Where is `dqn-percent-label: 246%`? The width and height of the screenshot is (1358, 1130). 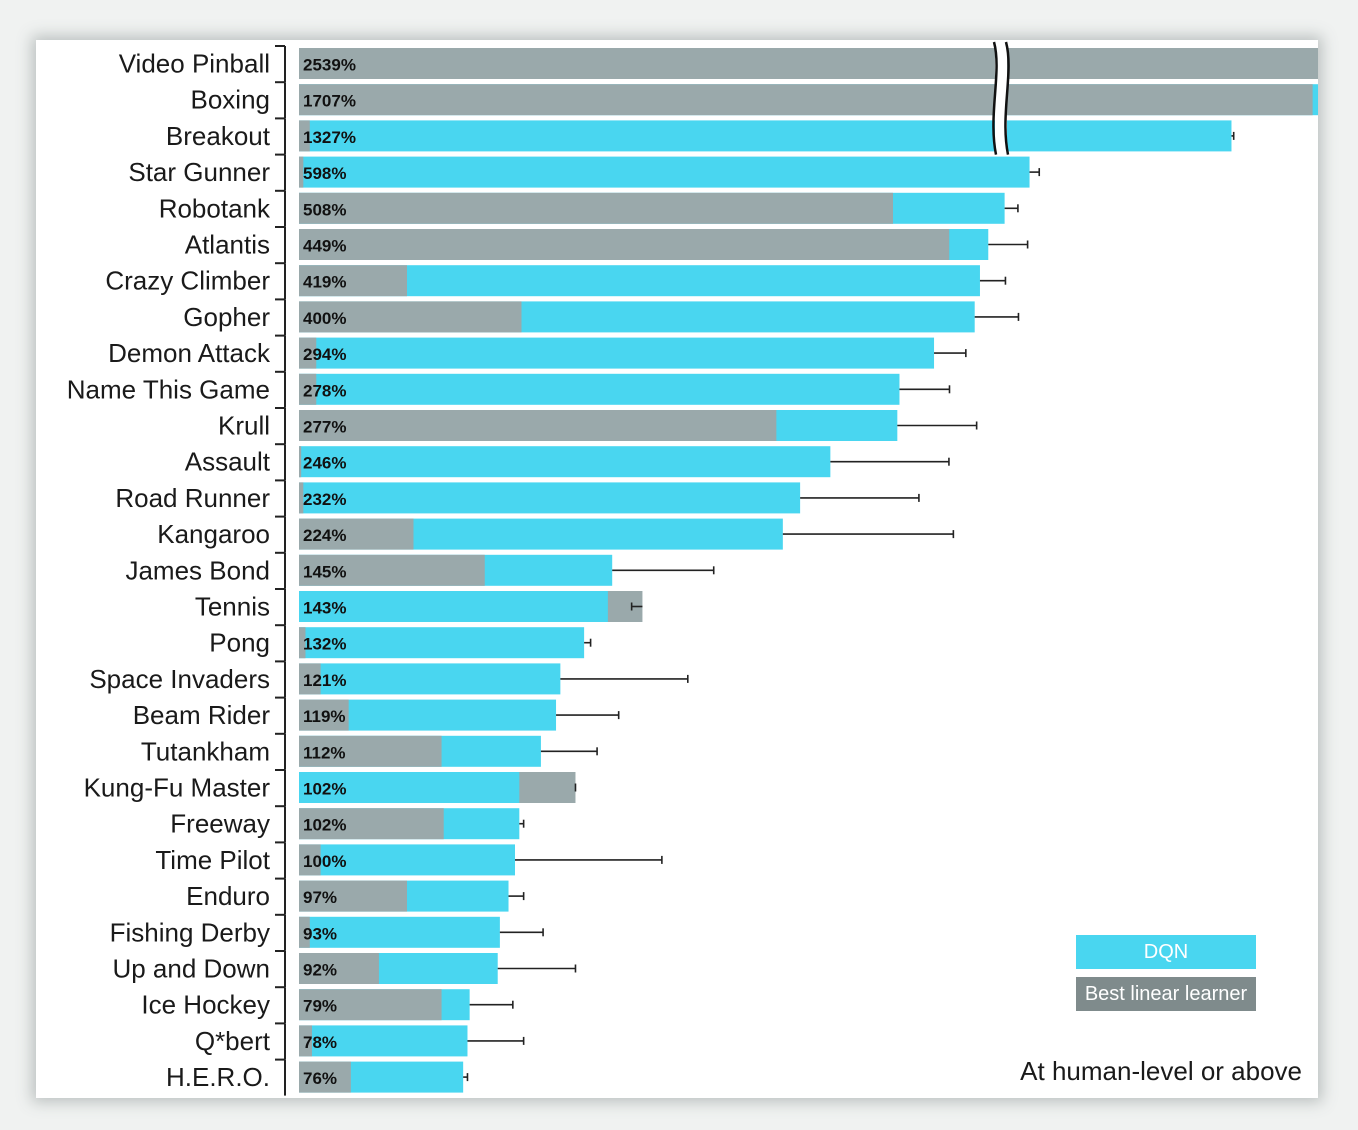
dqn-percent-label: 246% is located at coordinates (324, 463).